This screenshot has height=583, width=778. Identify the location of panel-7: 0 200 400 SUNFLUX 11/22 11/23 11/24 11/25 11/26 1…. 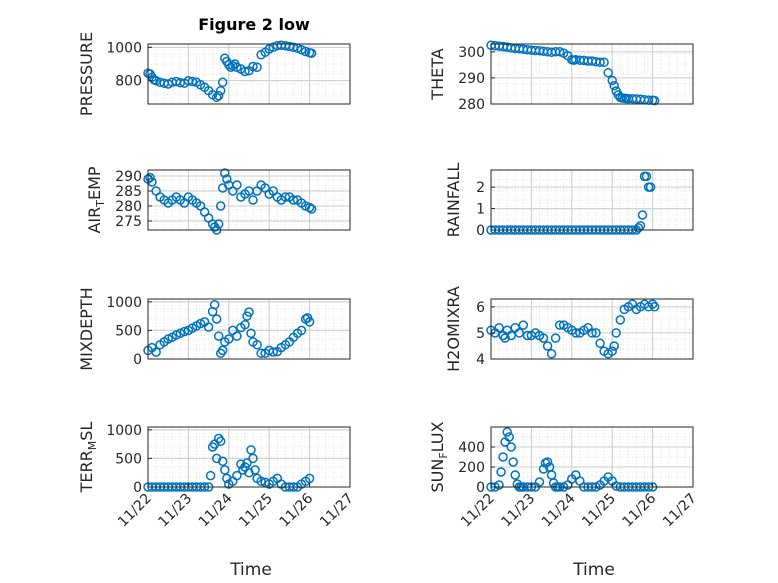
(564, 475).